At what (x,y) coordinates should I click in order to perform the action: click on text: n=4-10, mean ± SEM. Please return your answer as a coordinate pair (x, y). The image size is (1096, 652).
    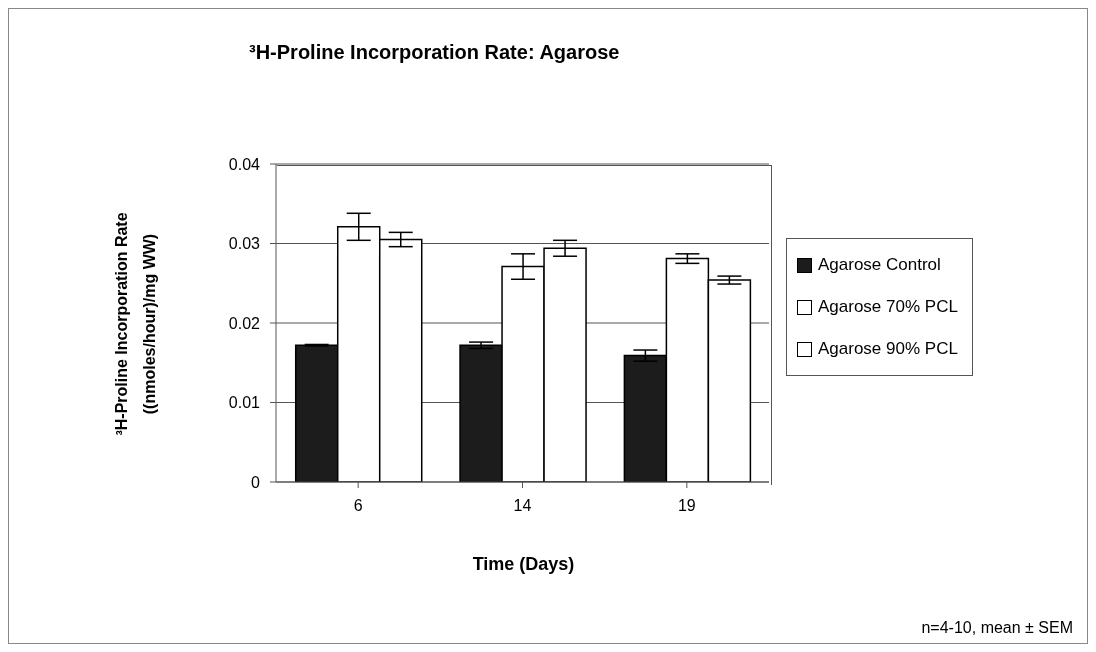
    Looking at the image, I should click on (997, 628).